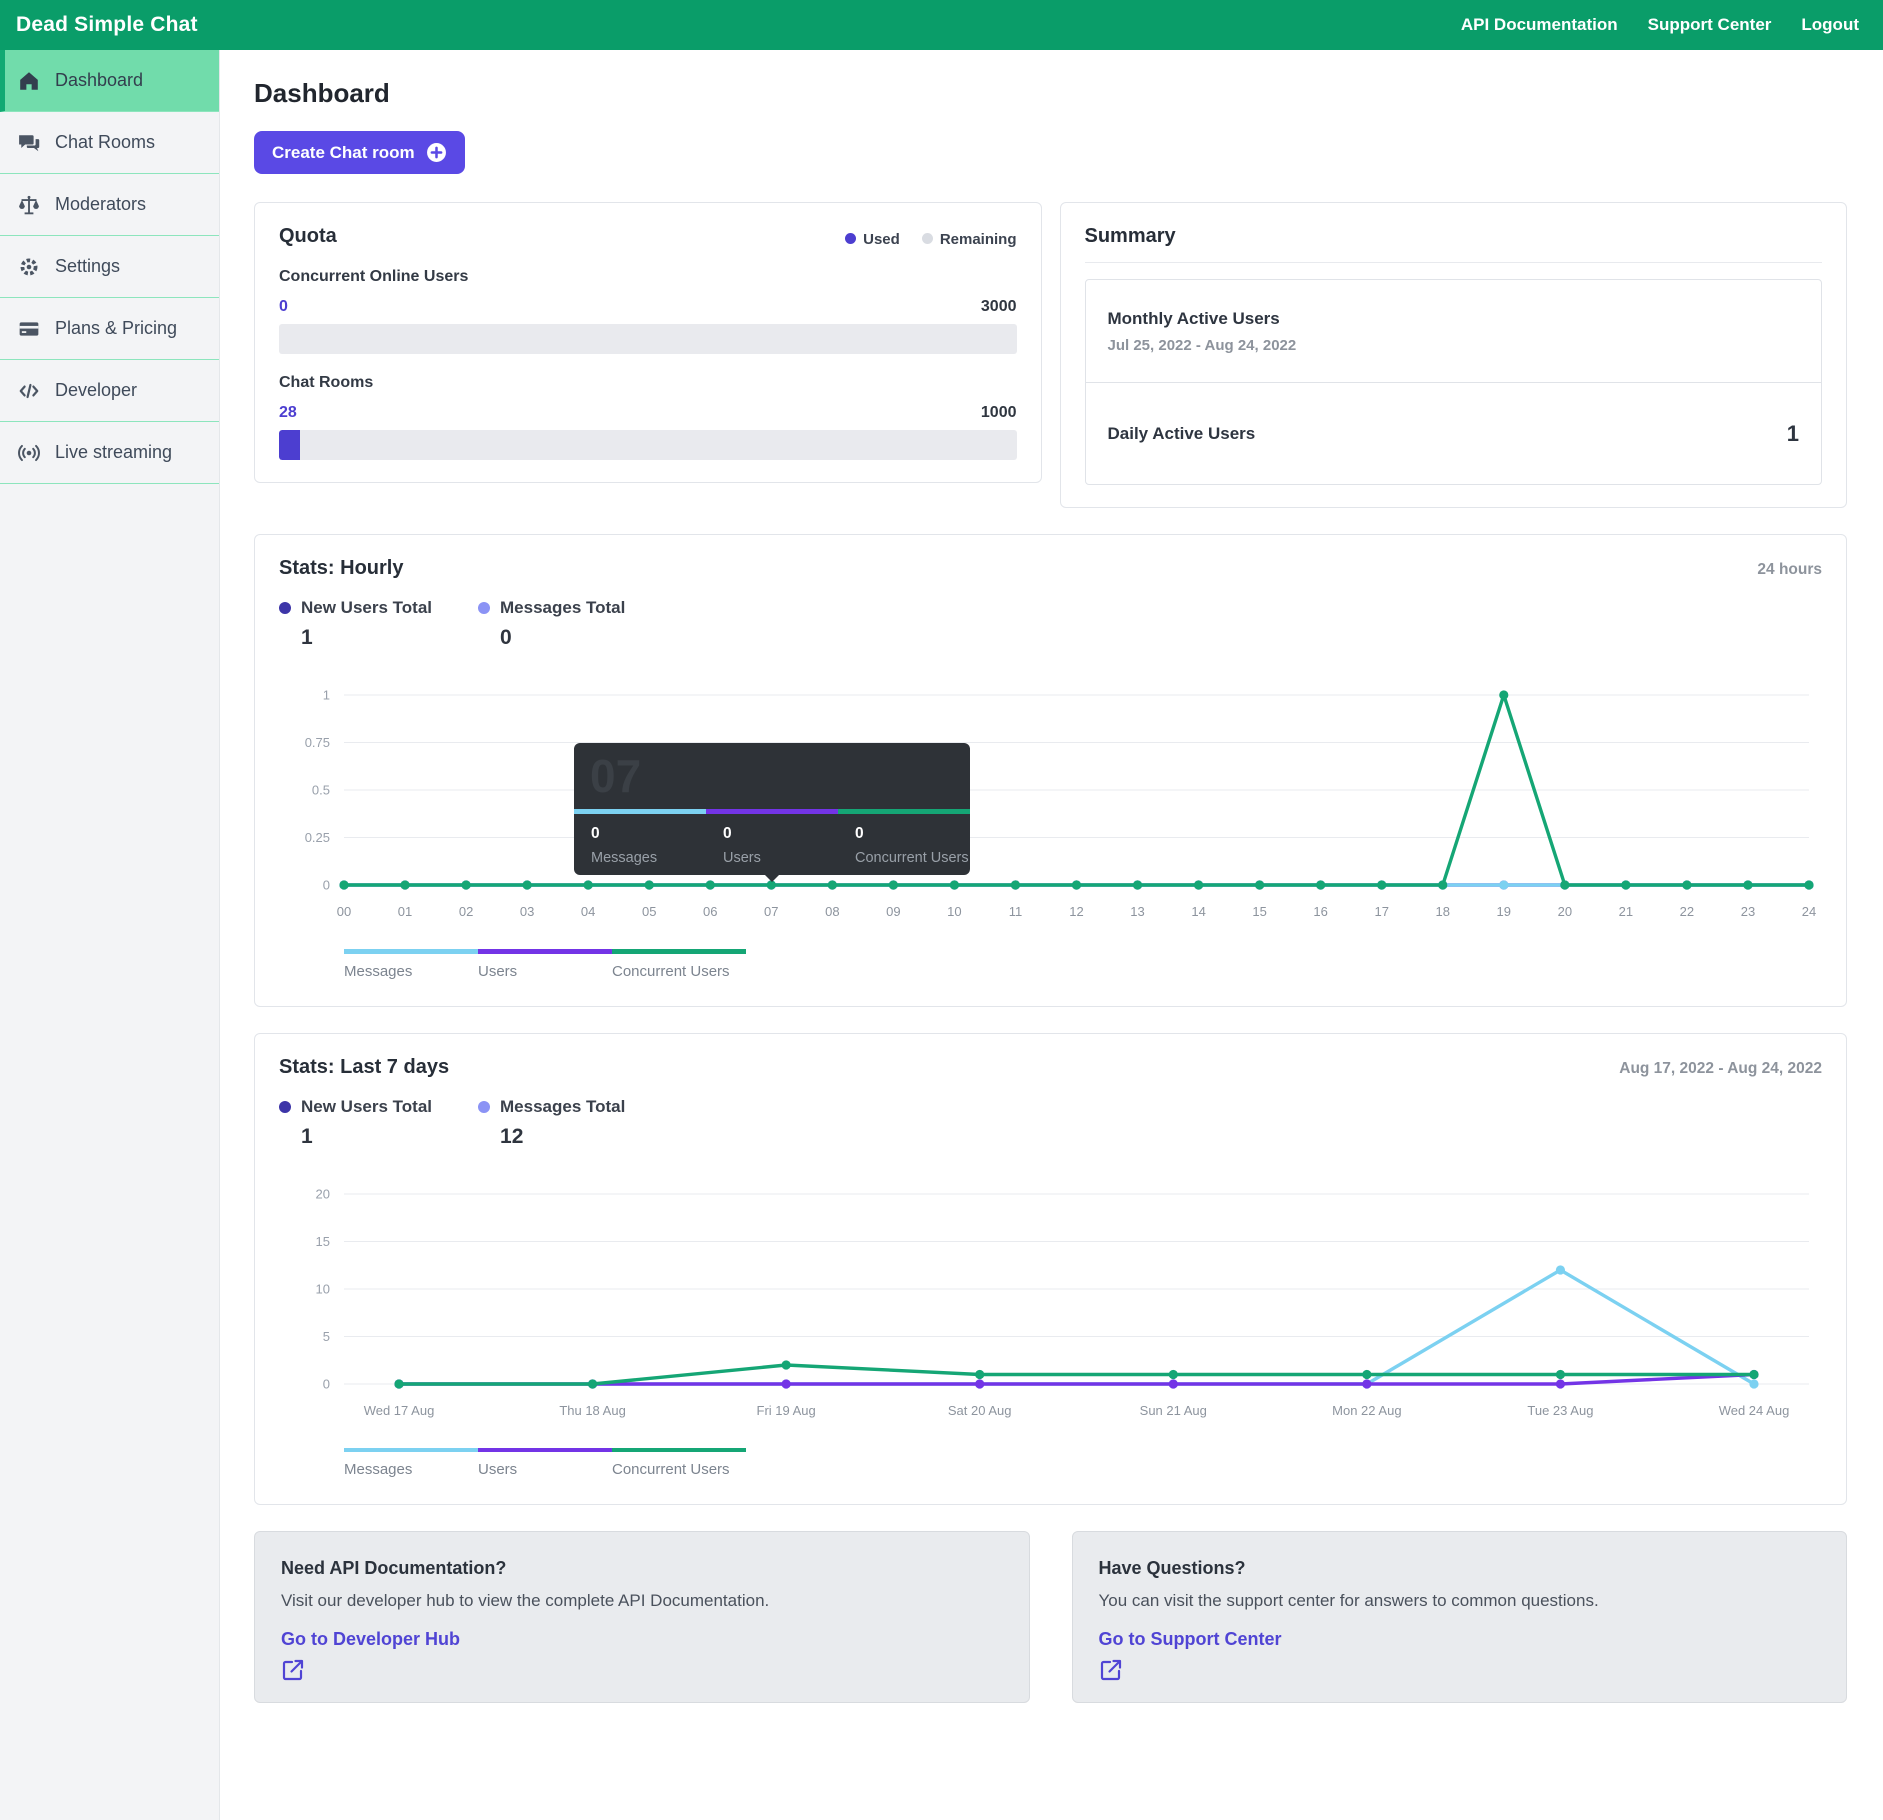  I want to click on sidebar-item-live-streaming: Live streaming, so click(109, 453).